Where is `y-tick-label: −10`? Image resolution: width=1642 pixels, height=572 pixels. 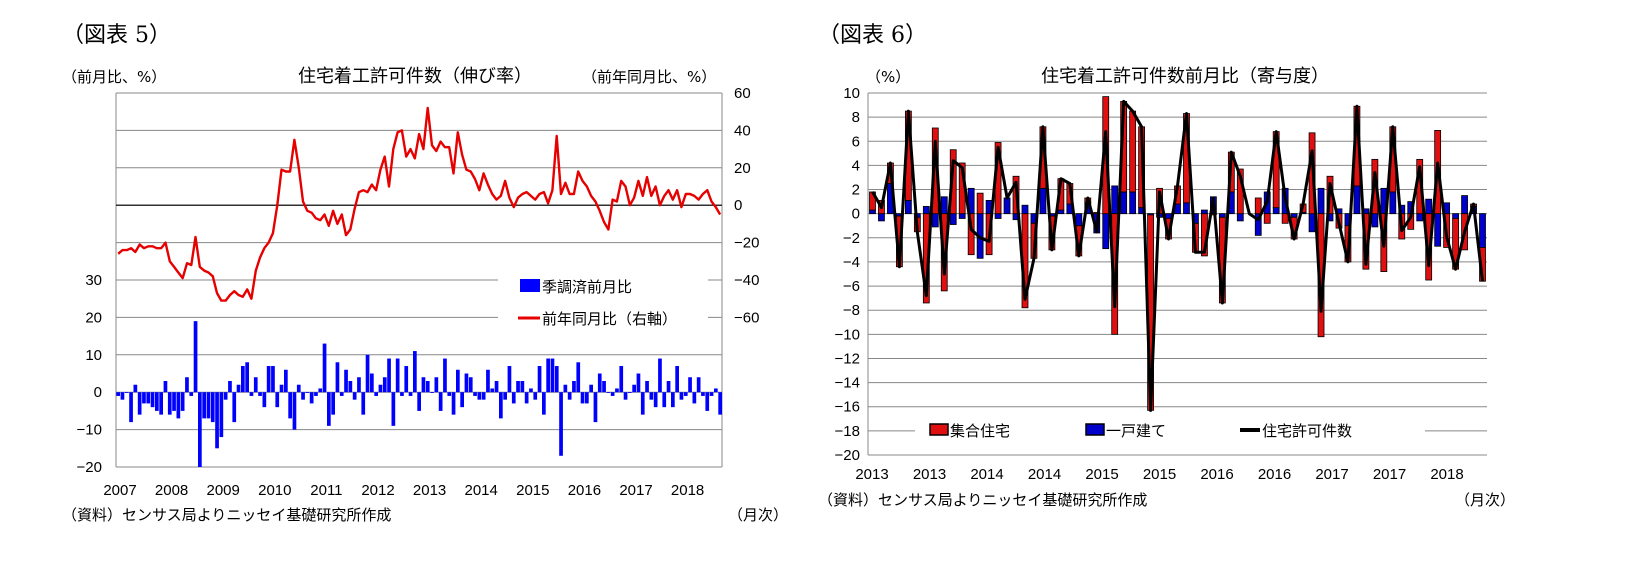
y-tick-label: −10 is located at coordinates (847, 334).